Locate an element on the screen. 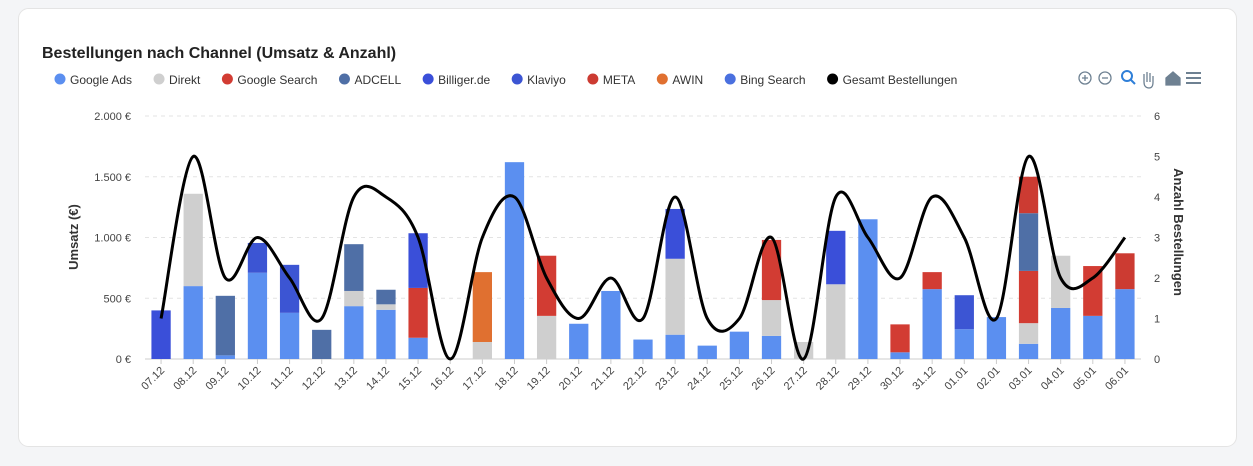 This screenshot has height=466, width=1253. y2-tick-label: 6 is located at coordinates (1157, 117).